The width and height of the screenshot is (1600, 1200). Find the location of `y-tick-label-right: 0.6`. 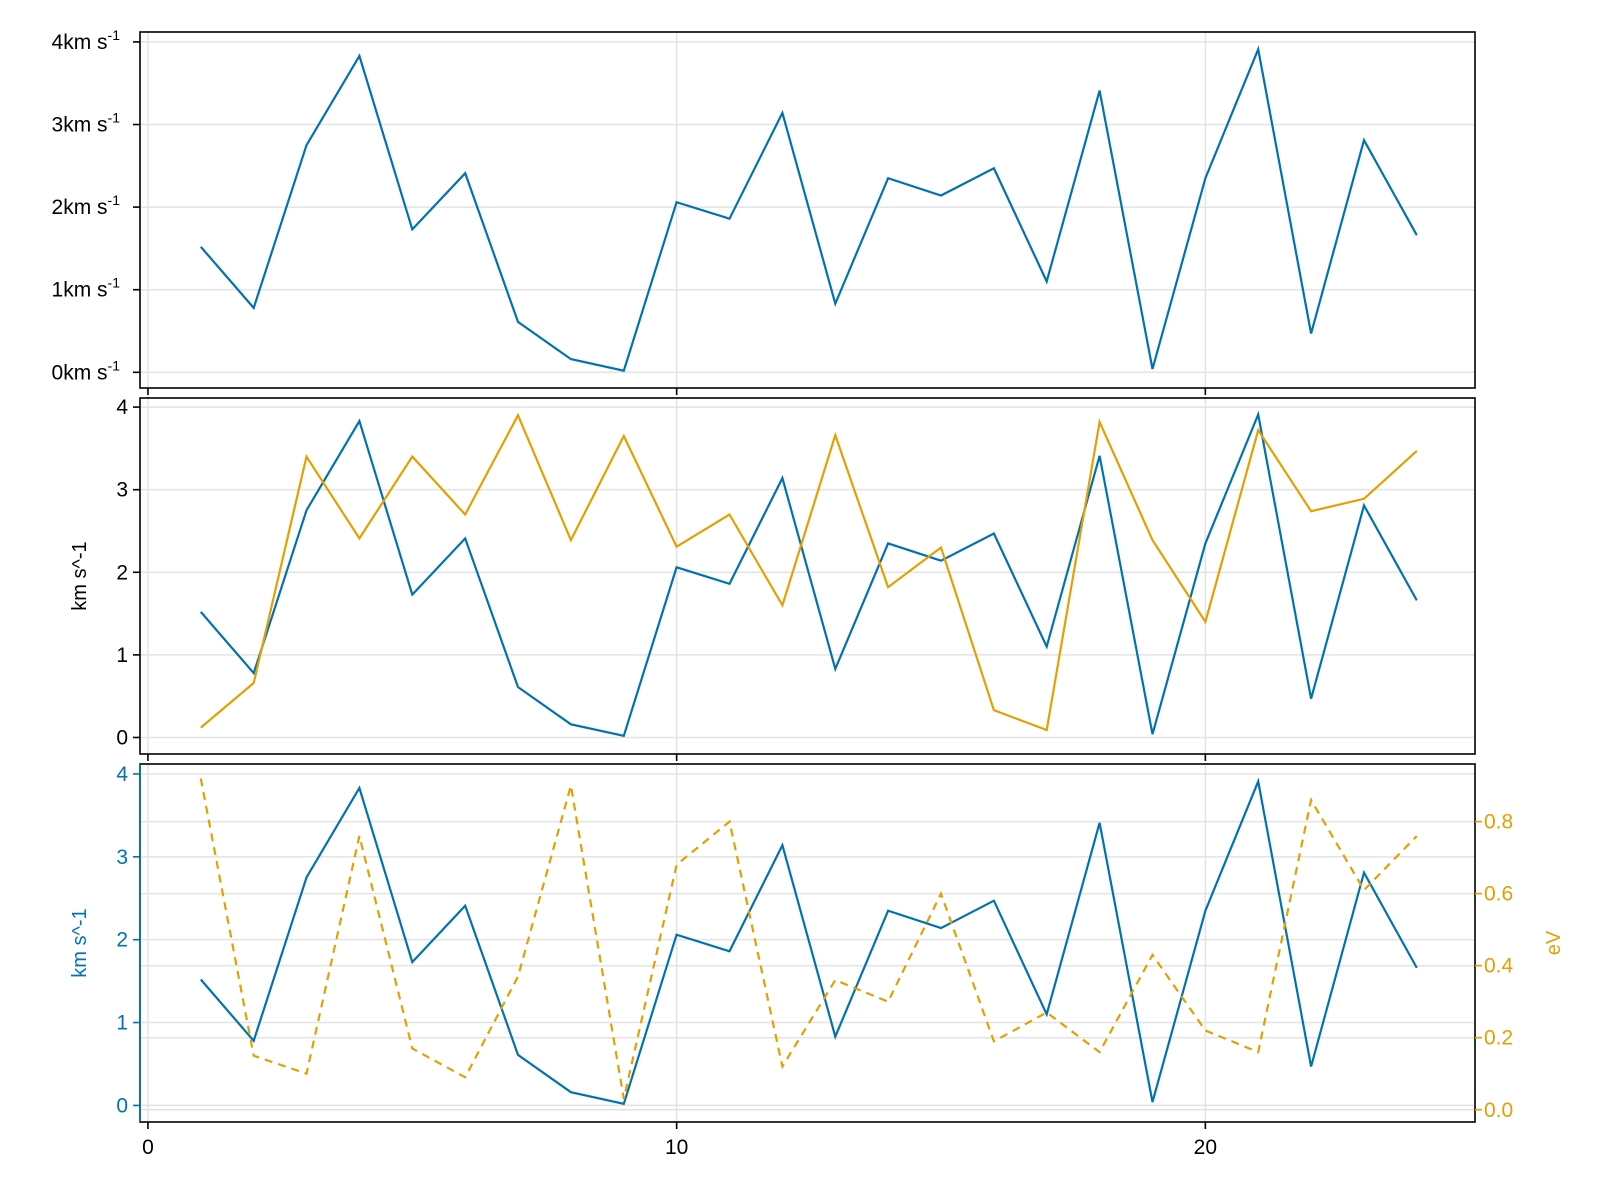

y-tick-label-right: 0.6 is located at coordinates (1498, 894).